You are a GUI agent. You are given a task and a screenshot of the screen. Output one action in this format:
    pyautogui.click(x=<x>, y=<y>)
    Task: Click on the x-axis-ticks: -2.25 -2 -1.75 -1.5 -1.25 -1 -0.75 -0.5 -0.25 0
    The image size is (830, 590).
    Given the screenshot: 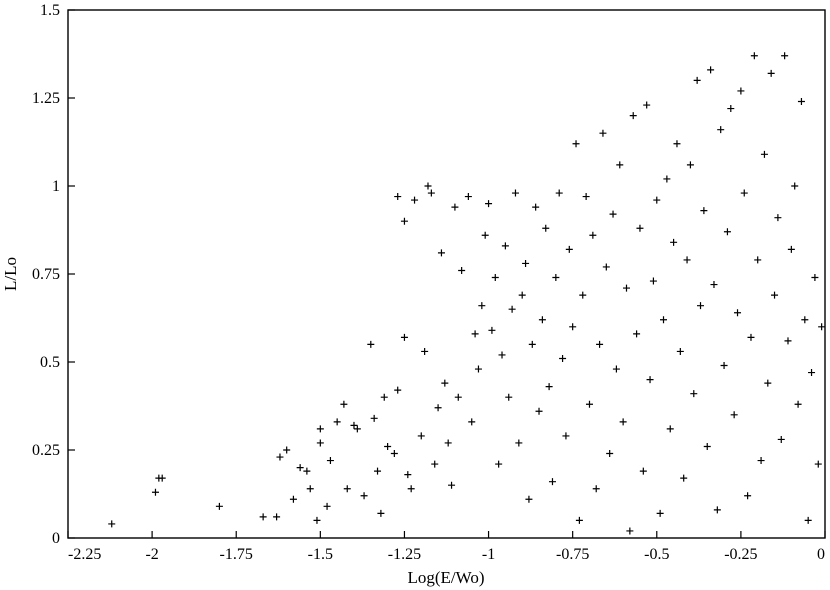 What is the action you would take?
    pyautogui.click(x=446, y=547)
    